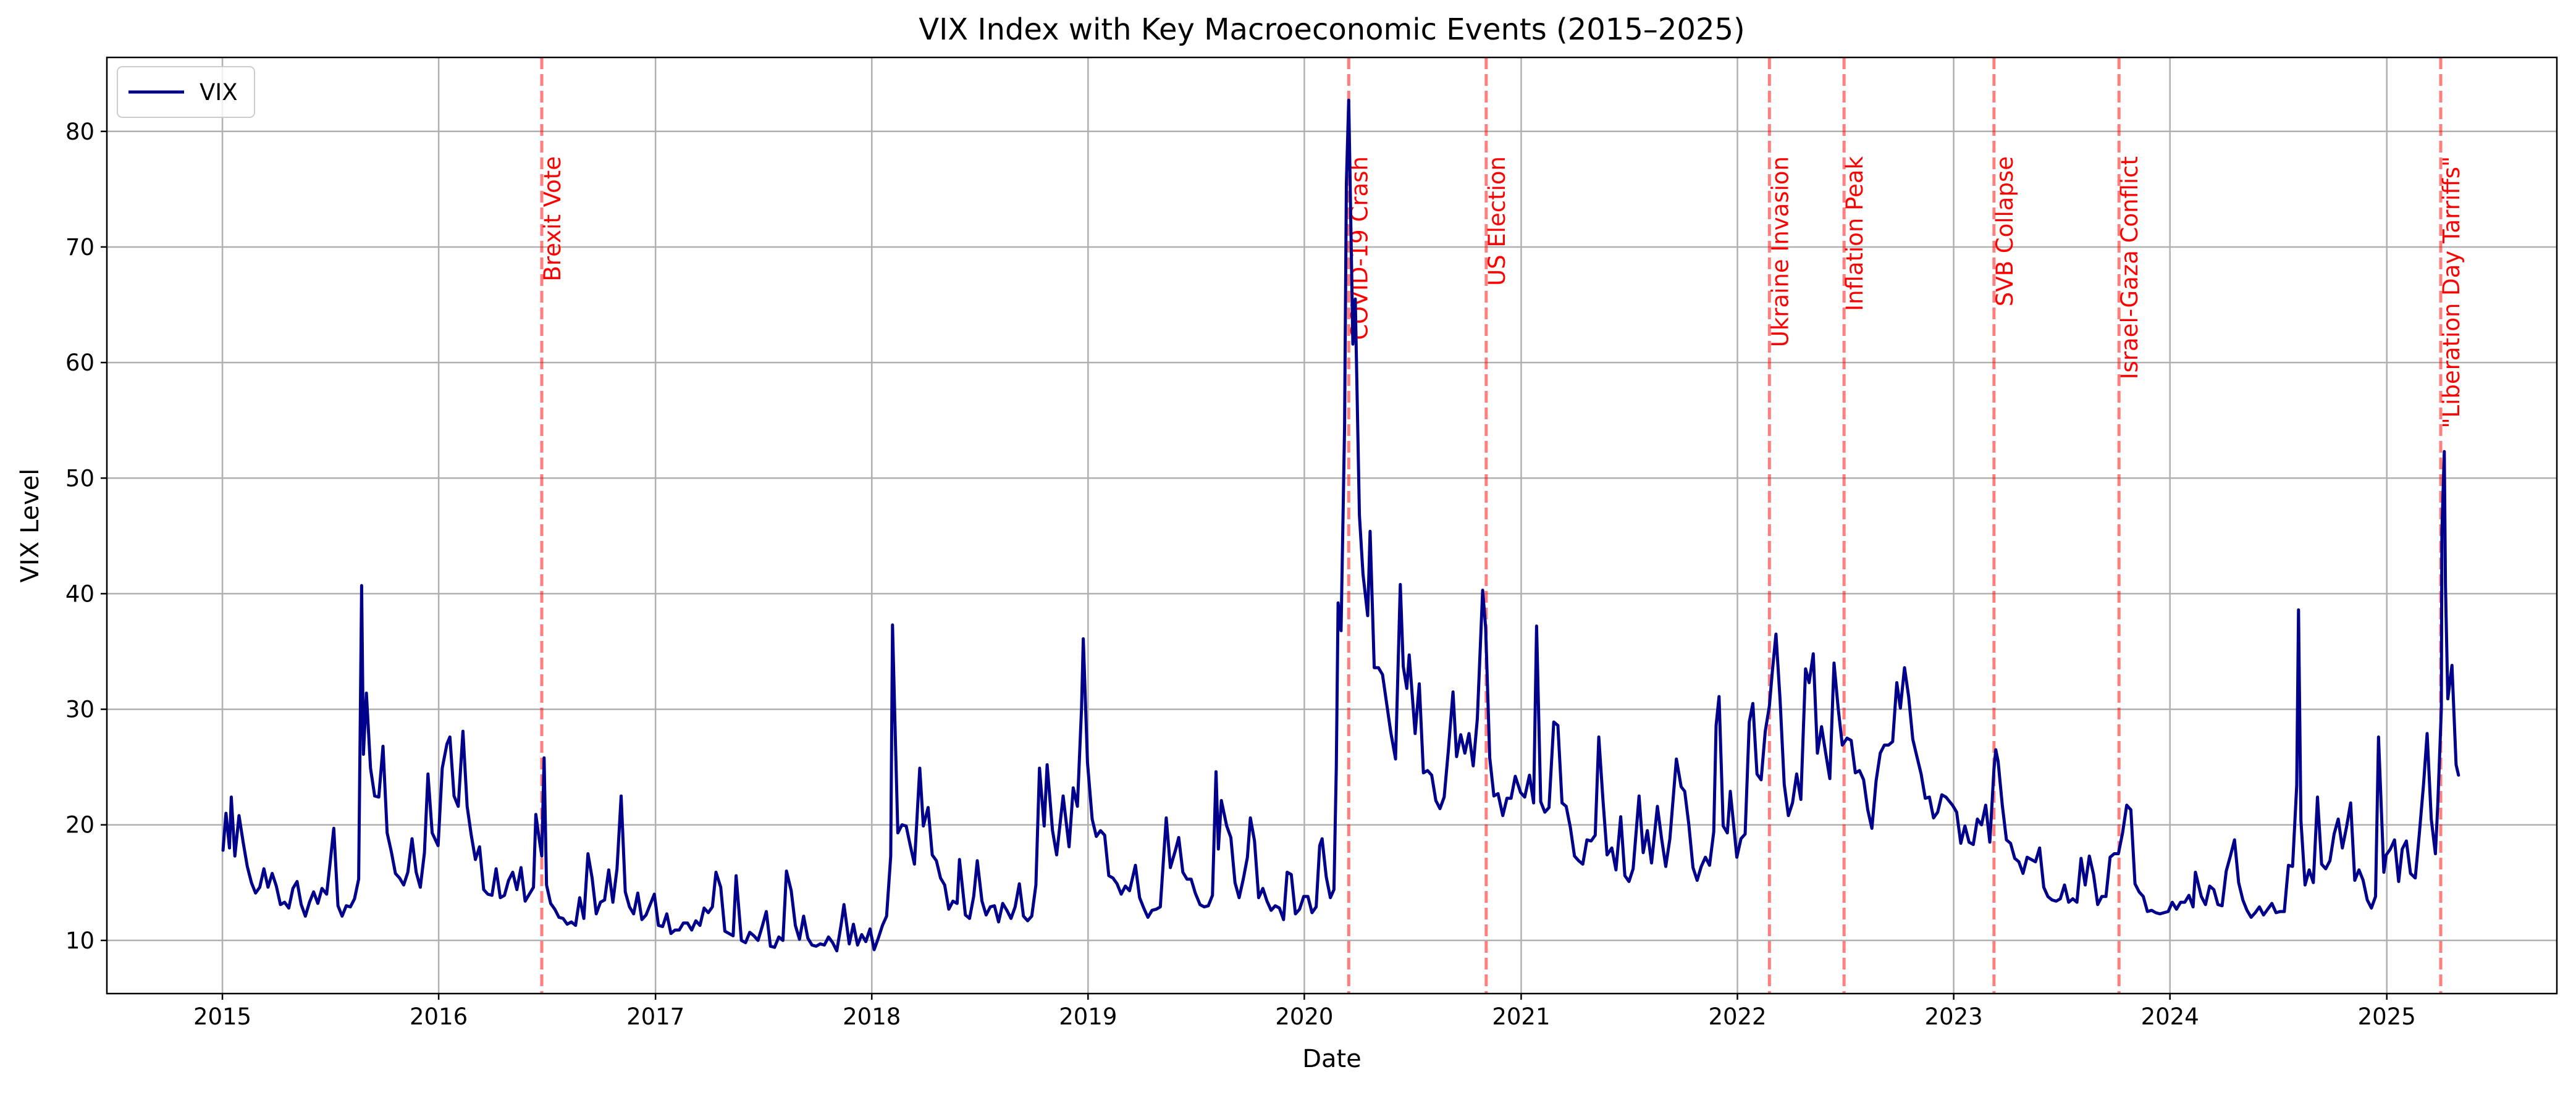 The width and height of the screenshot is (2576, 1093). I want to click on x-tick-label: 2019, so click(1088, 1016).